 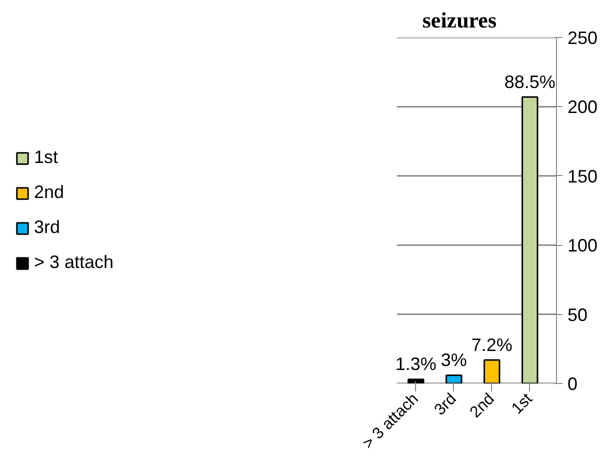 What do you see at coordinates (482, 406) in the screenshot?
I see `x-tick-label: 2nd` at bounding box center [482, 406].